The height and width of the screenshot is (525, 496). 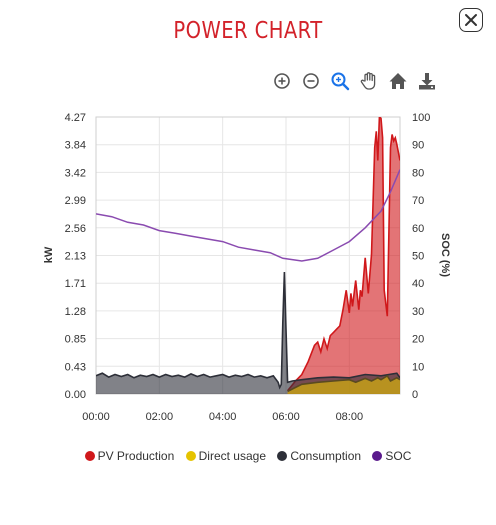 I want to click on x-tick-label: 00:00, so click(x=96, y=417).